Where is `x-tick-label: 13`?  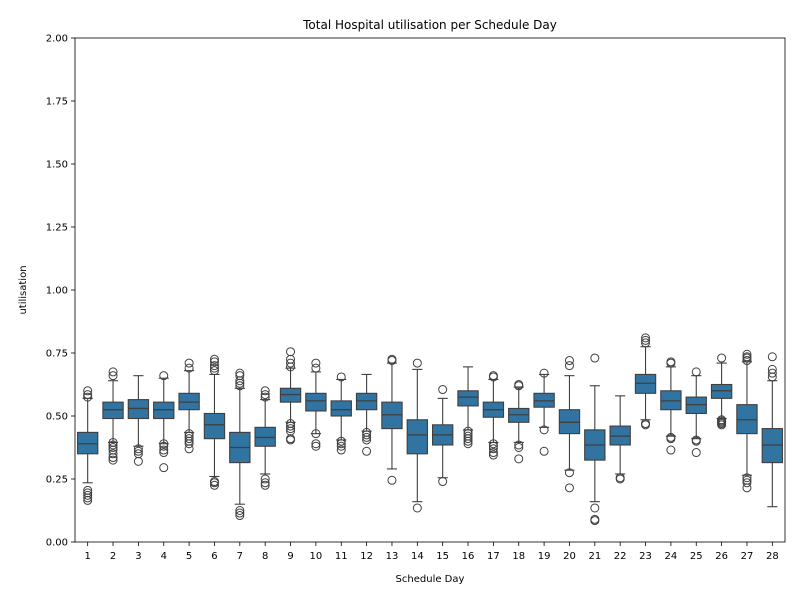
x-tick-label: 13 is located at coordinates (392, 556).